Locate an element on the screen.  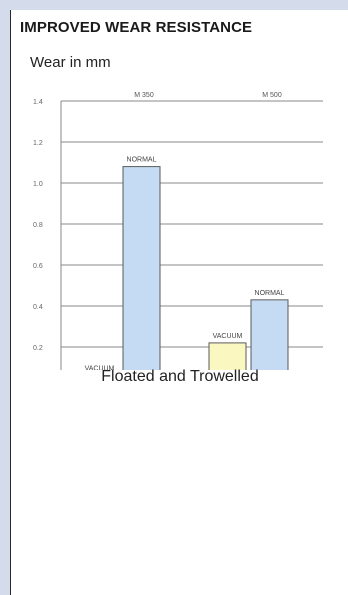
y-tick-label: 1.2 is located at coordinates (38, 143).